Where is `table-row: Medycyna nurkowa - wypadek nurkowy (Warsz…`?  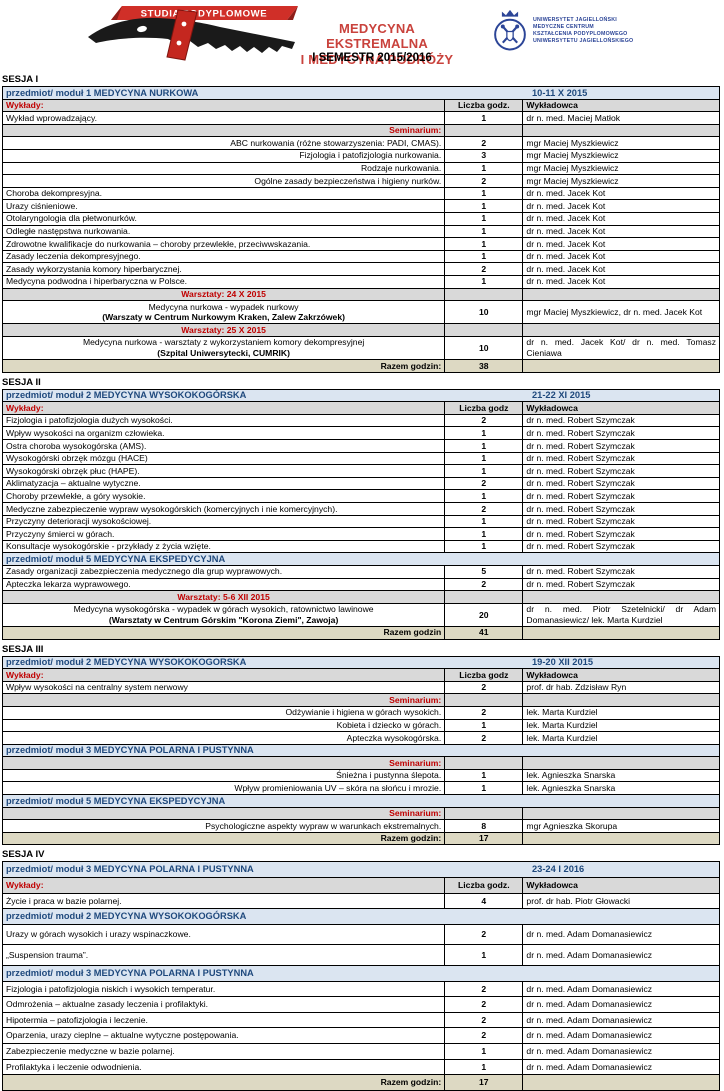
table-row: Medycyna nurkowa - wypadek nurkowy (Warsz… is located at coordinates (360, 312).